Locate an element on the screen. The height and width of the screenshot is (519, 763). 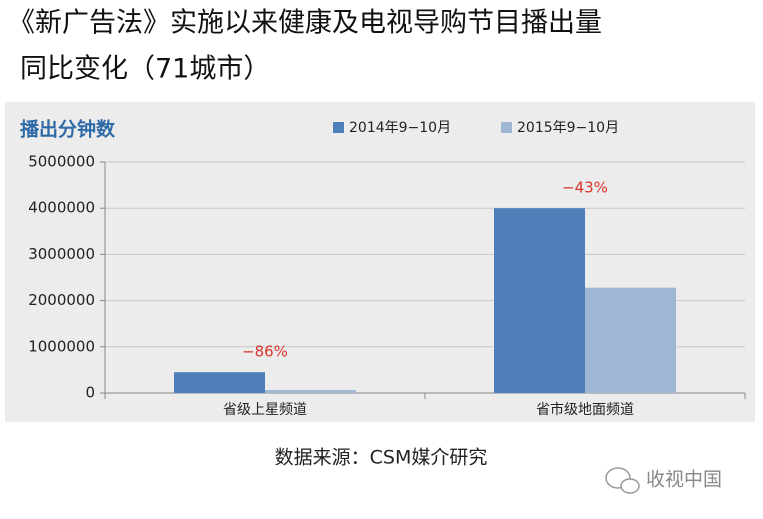
annotation: −86% is located at coordinates (265, 352).